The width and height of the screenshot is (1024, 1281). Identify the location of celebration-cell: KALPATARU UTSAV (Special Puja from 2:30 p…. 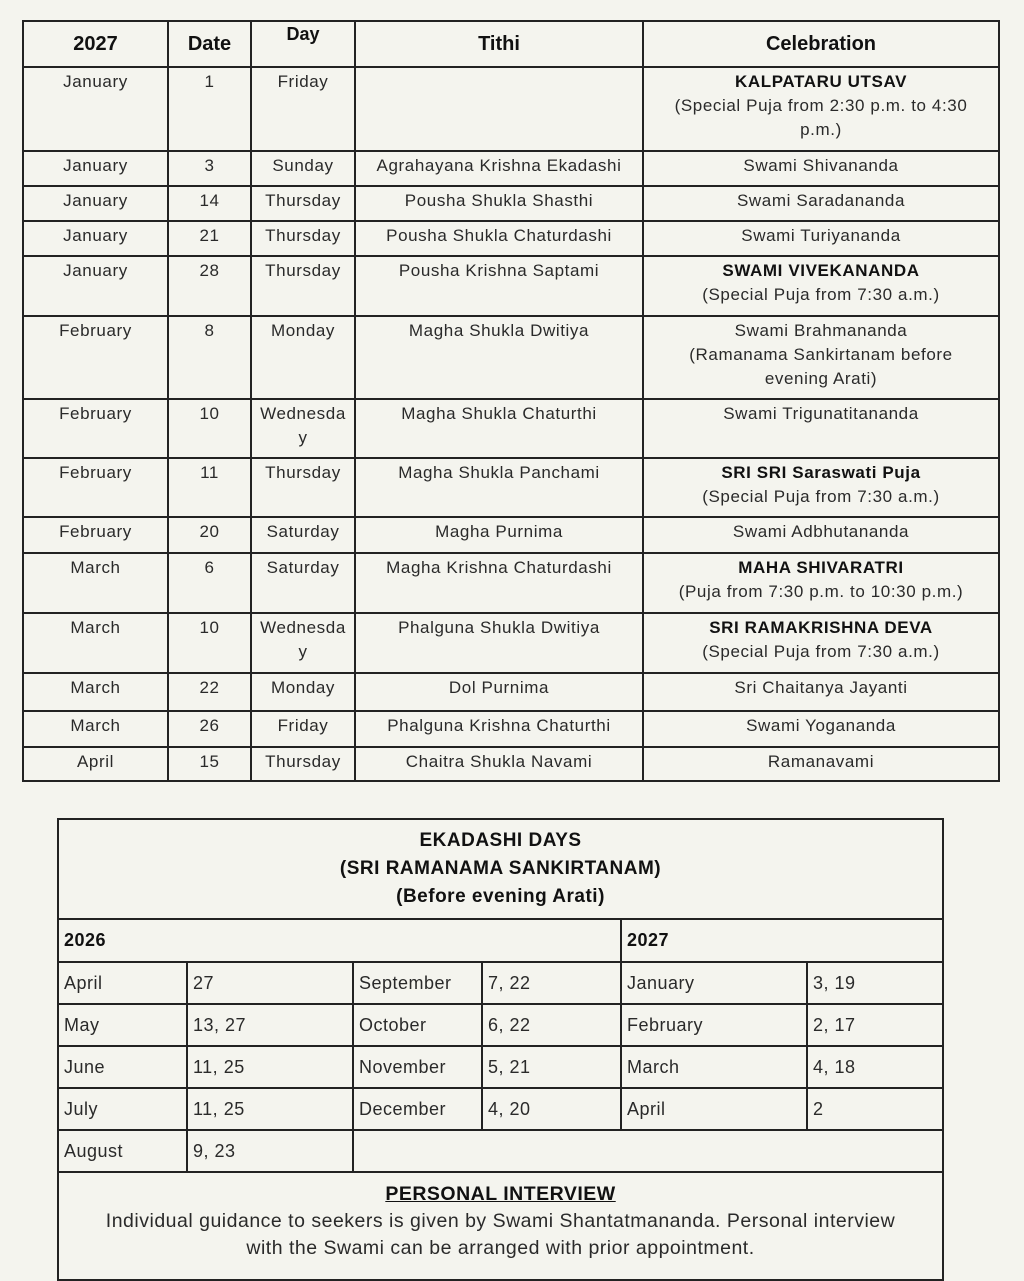
(821, 109).